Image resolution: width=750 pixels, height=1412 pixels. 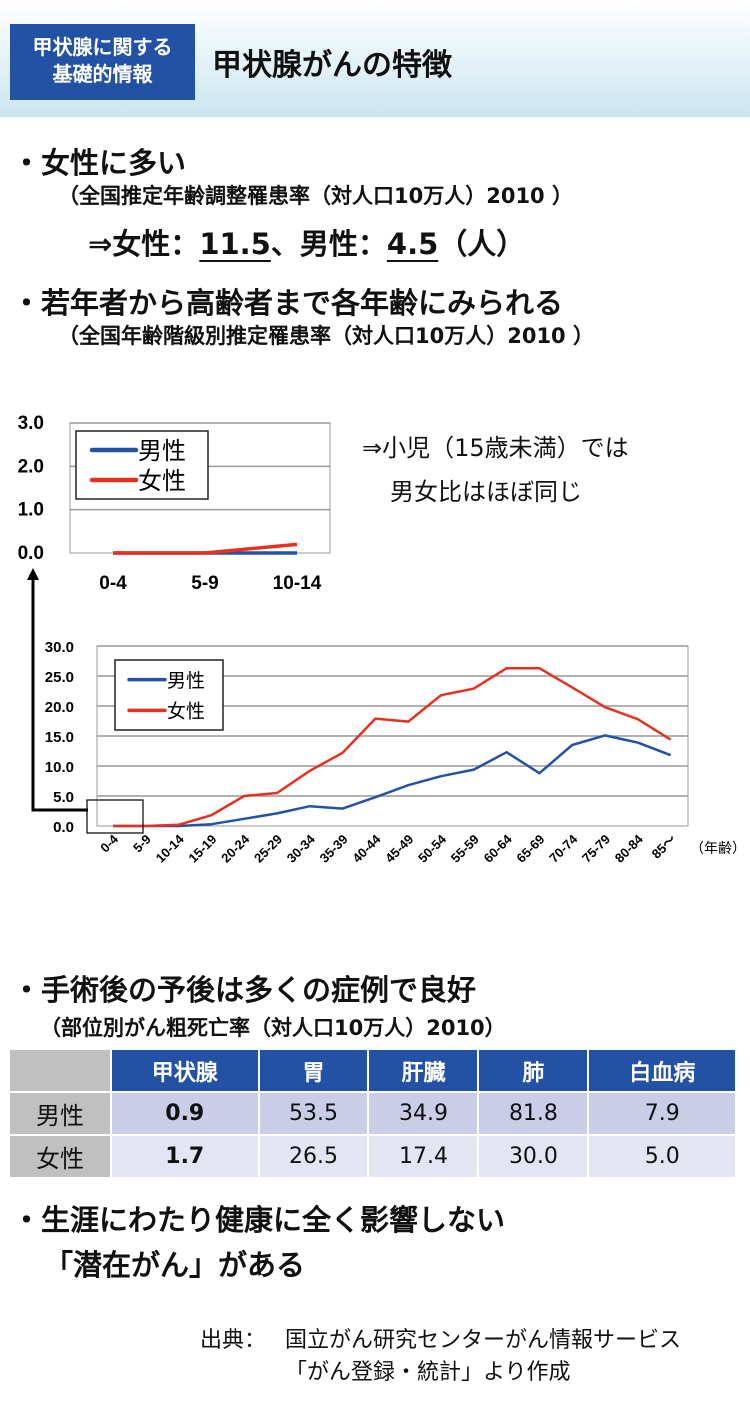 What do you see at coordinates (664, 847) in the screenshot?
I see `x-tick-label: 85～` at bounding box center [664, 847].